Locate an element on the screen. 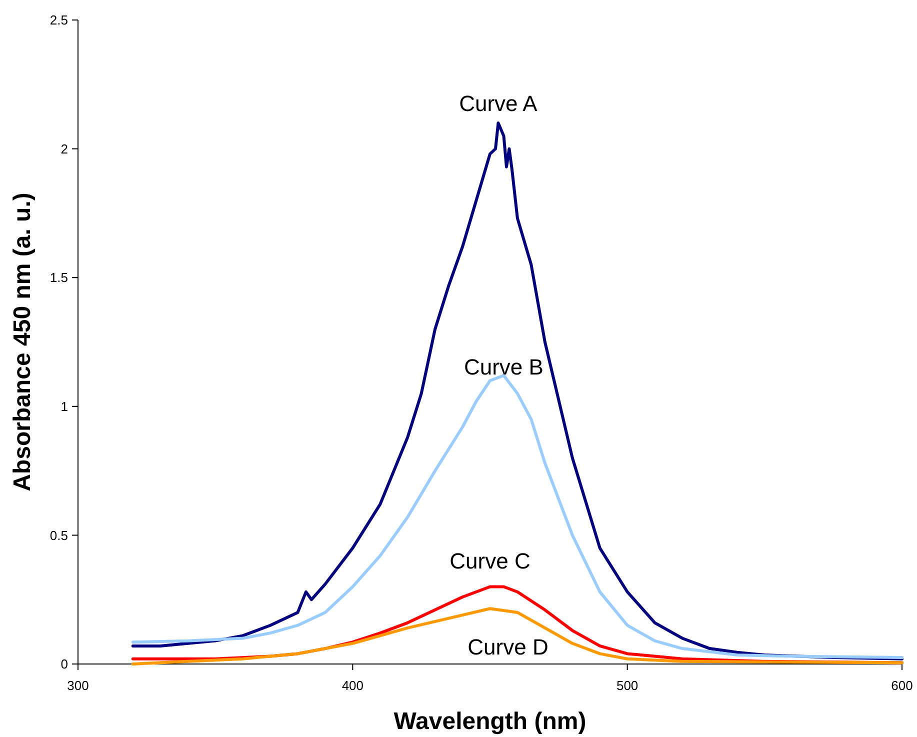  series-label: Curve C is located at coordinates (490, 561).